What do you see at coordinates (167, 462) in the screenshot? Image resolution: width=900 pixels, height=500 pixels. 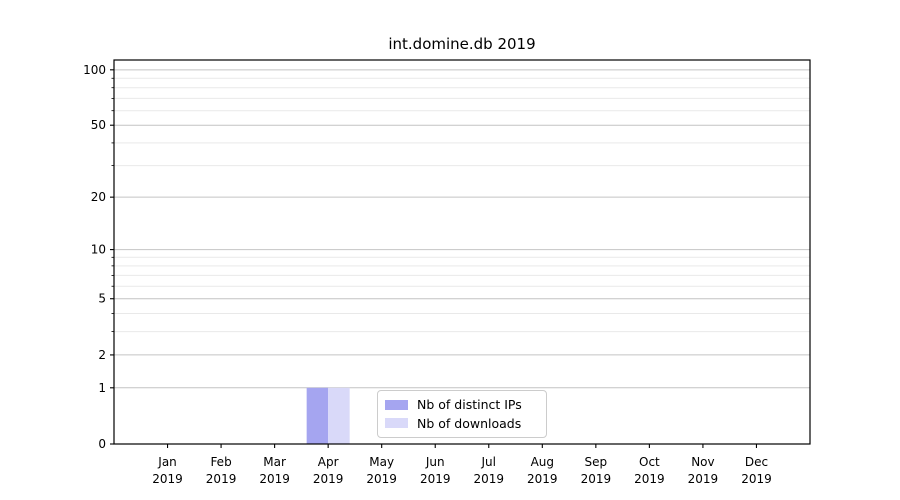 I see `x-tick-label-month: Jan` at bounding box center [167, 462].